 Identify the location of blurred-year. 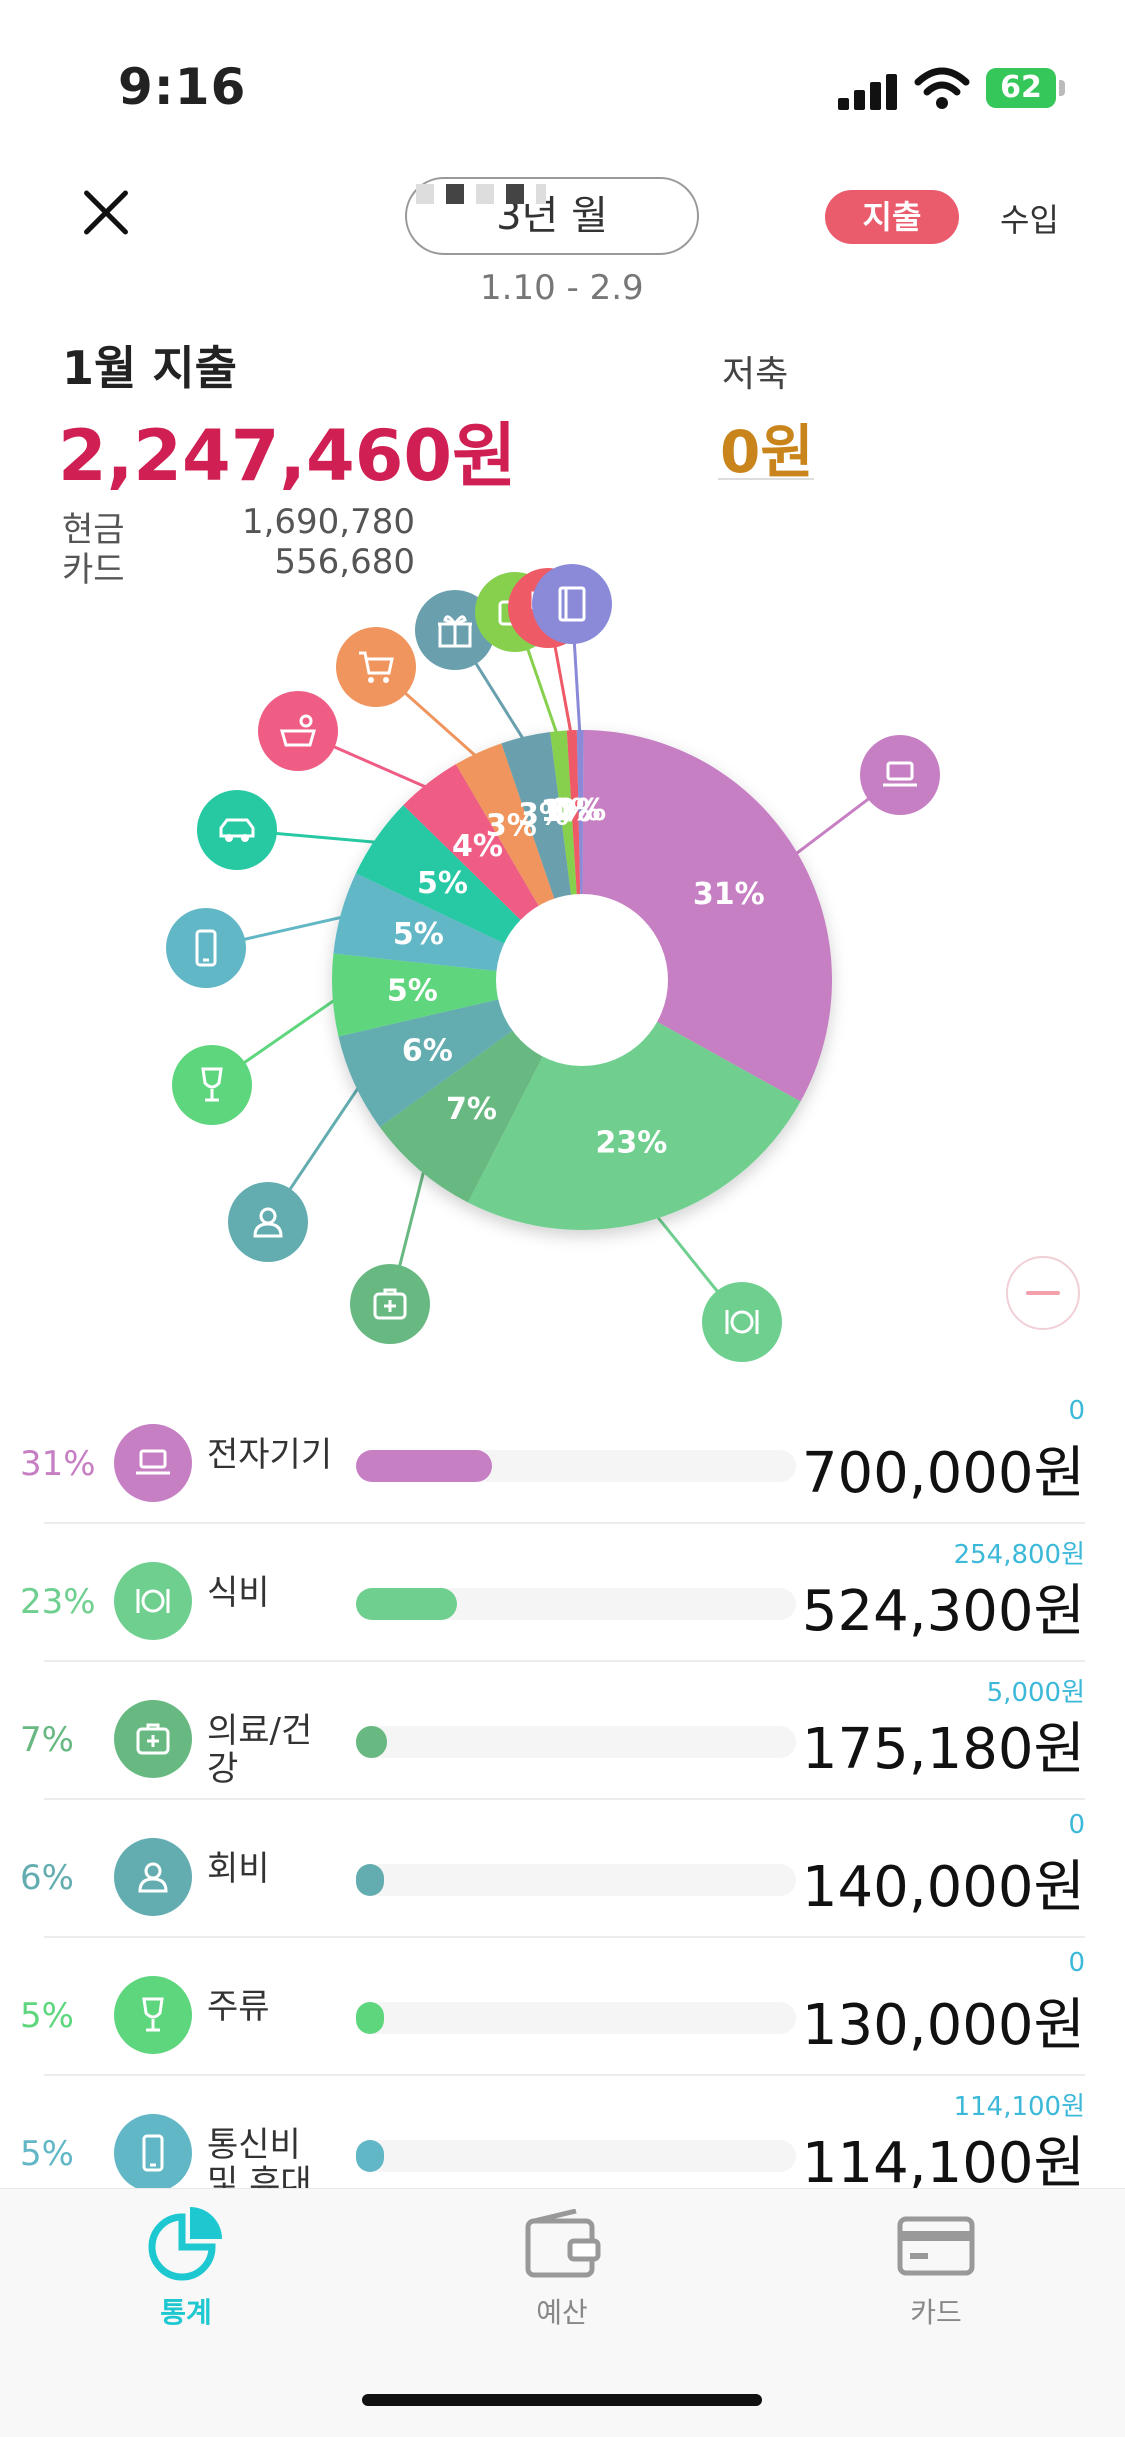
(481, 194).